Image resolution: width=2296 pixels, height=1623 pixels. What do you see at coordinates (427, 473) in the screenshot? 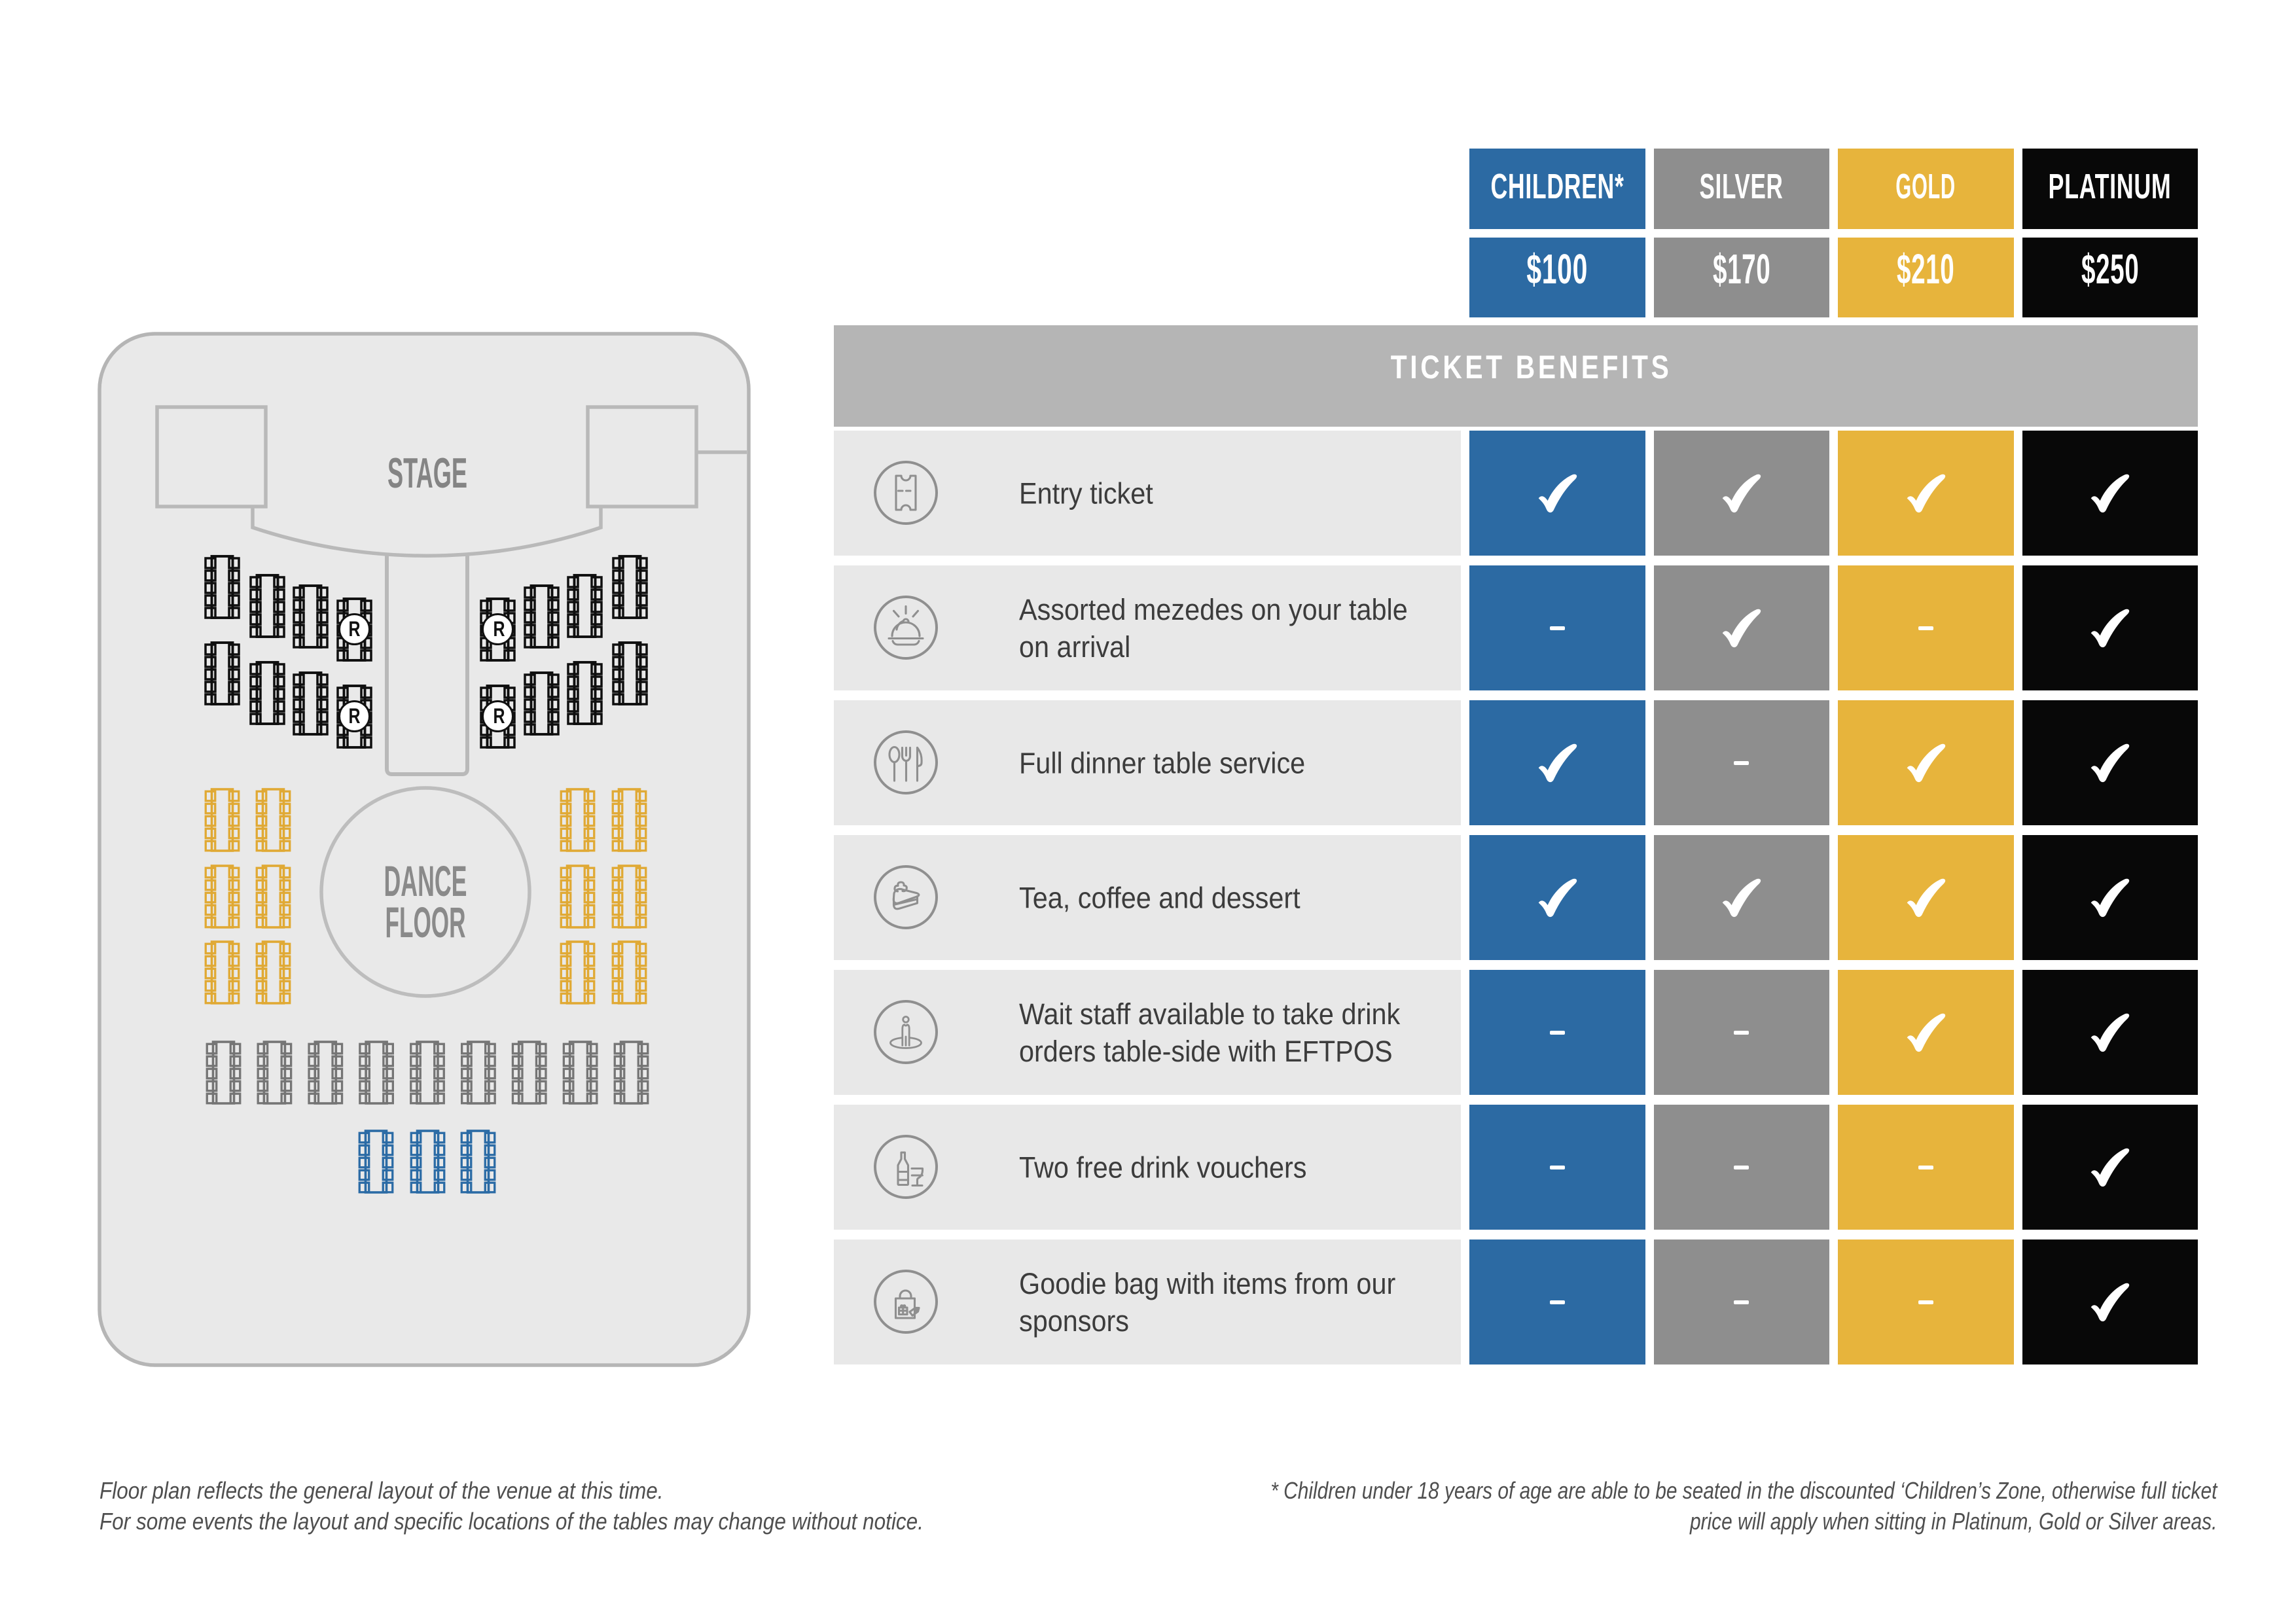
I see `svg-text: STAGE` at bounding box center [427, 473].